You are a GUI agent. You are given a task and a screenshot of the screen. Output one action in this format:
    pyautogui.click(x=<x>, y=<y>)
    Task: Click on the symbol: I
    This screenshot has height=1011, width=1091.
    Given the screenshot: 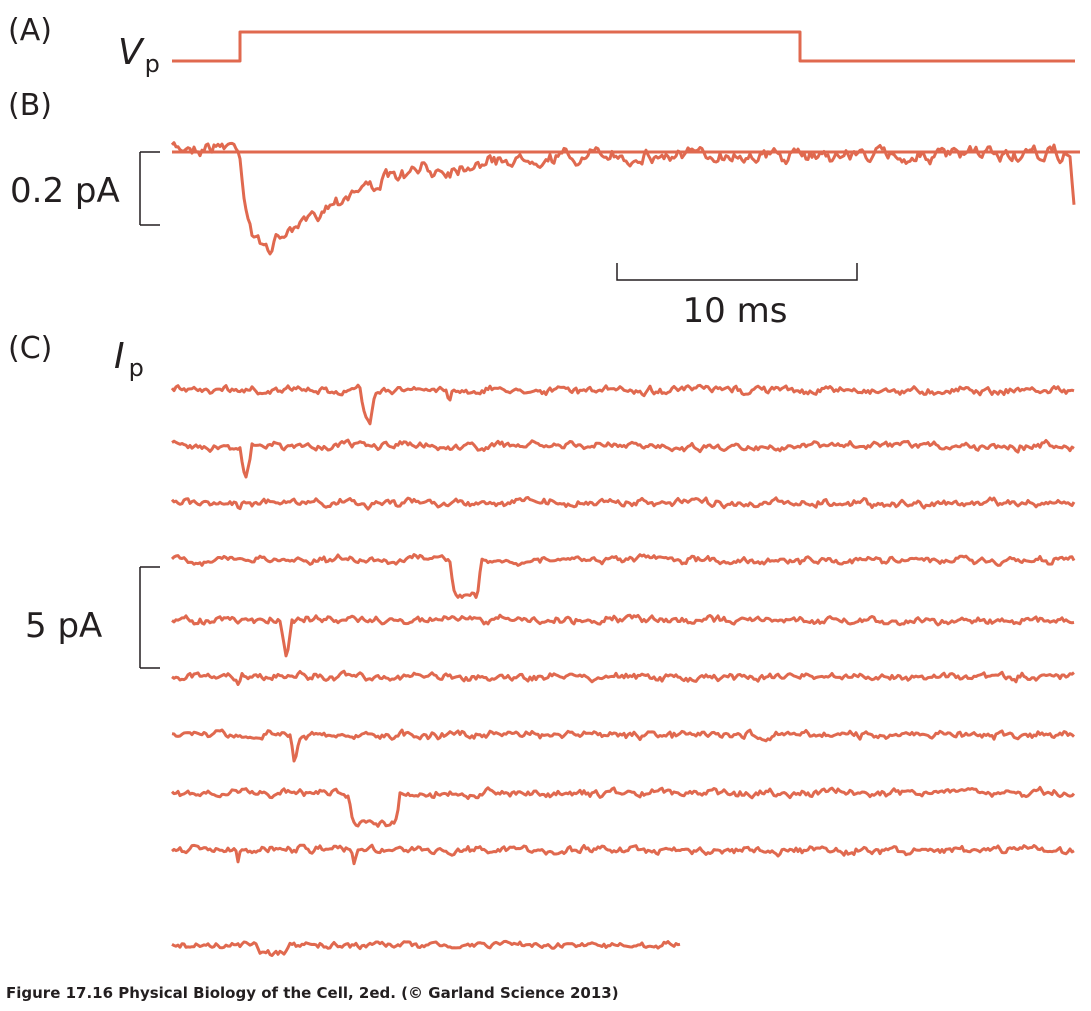 What is the action you would take?
    pyautogui.click(x=119, y=356)
    